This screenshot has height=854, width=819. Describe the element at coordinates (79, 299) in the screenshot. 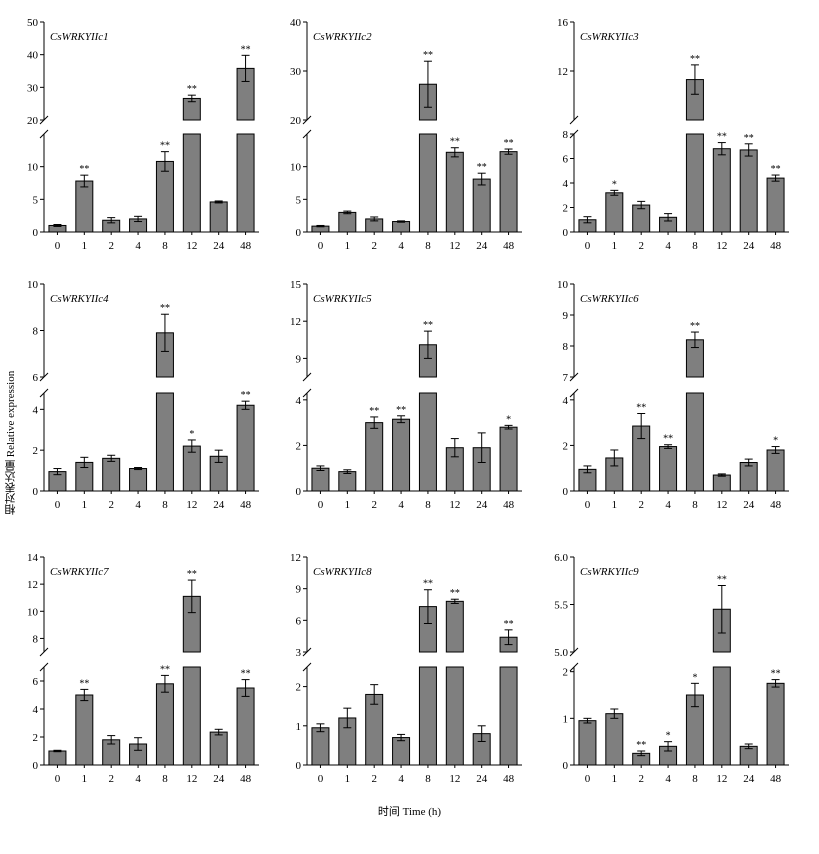

I see `panel-title: CsWRKYIIc4` at that location.